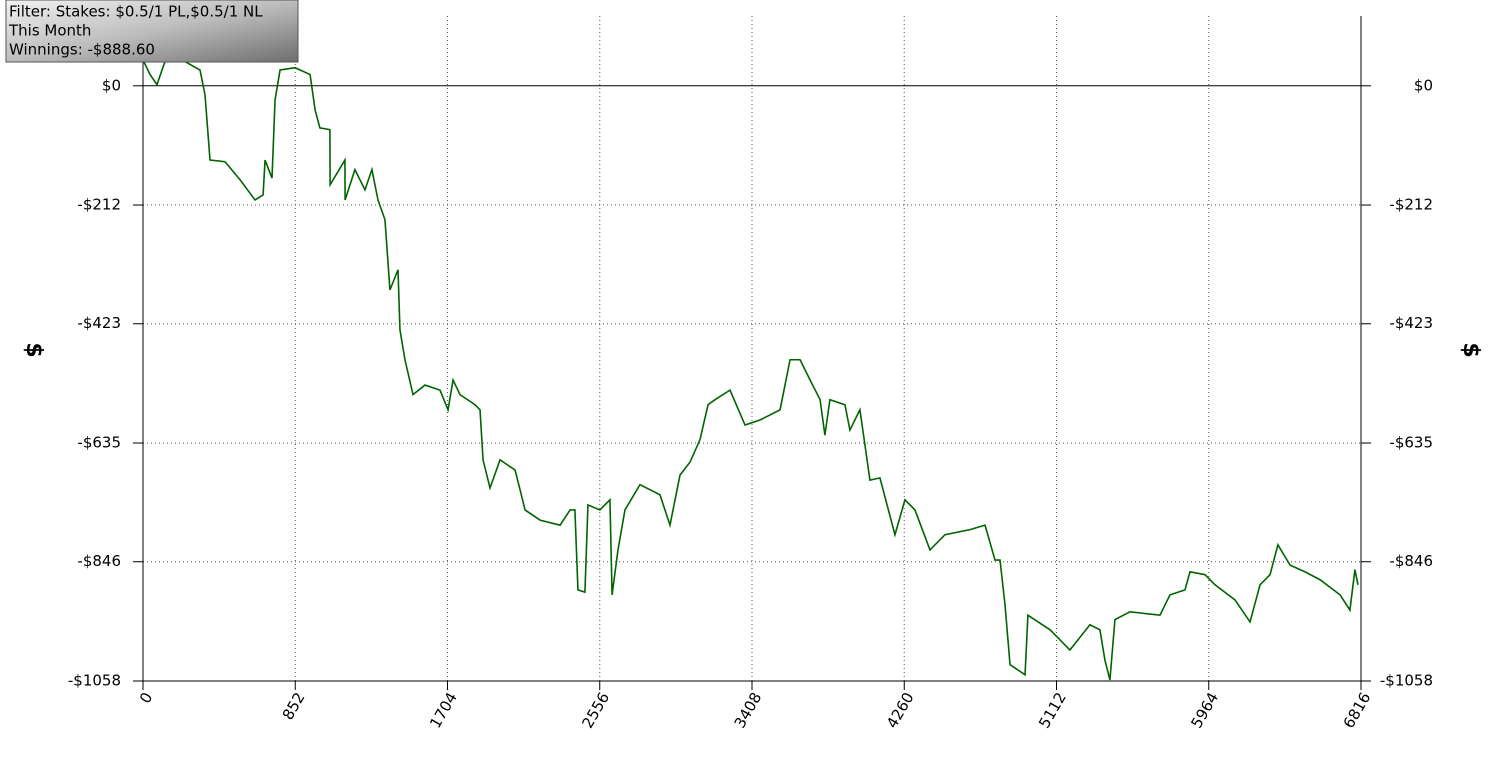  I want to click on x-tick-label: 0, so click(146, 697).